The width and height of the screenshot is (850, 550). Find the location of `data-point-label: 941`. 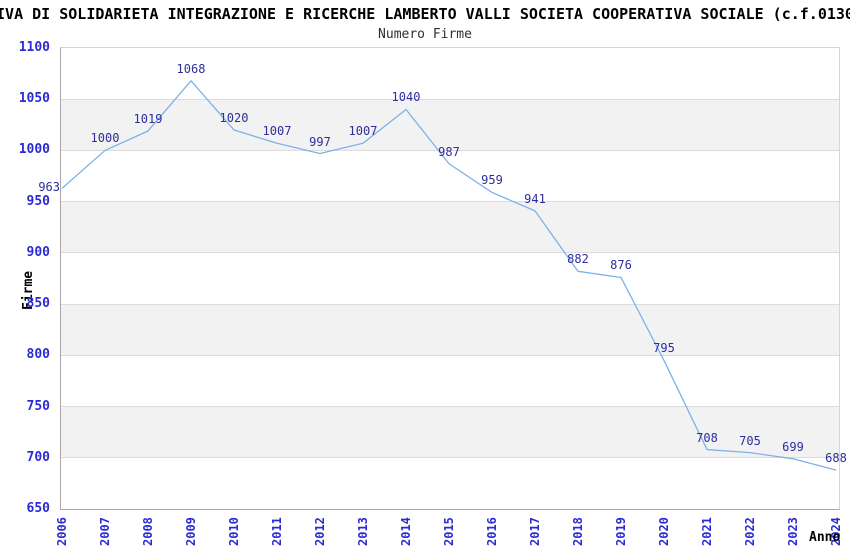

data-point-label: 941 is located at coordinates (535, 198).